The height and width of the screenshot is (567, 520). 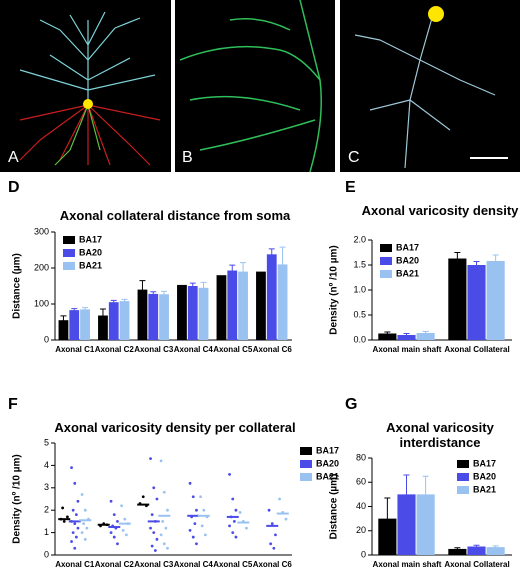 I want to click on y-tick-label: 2.0, so click(x=359, y=239).